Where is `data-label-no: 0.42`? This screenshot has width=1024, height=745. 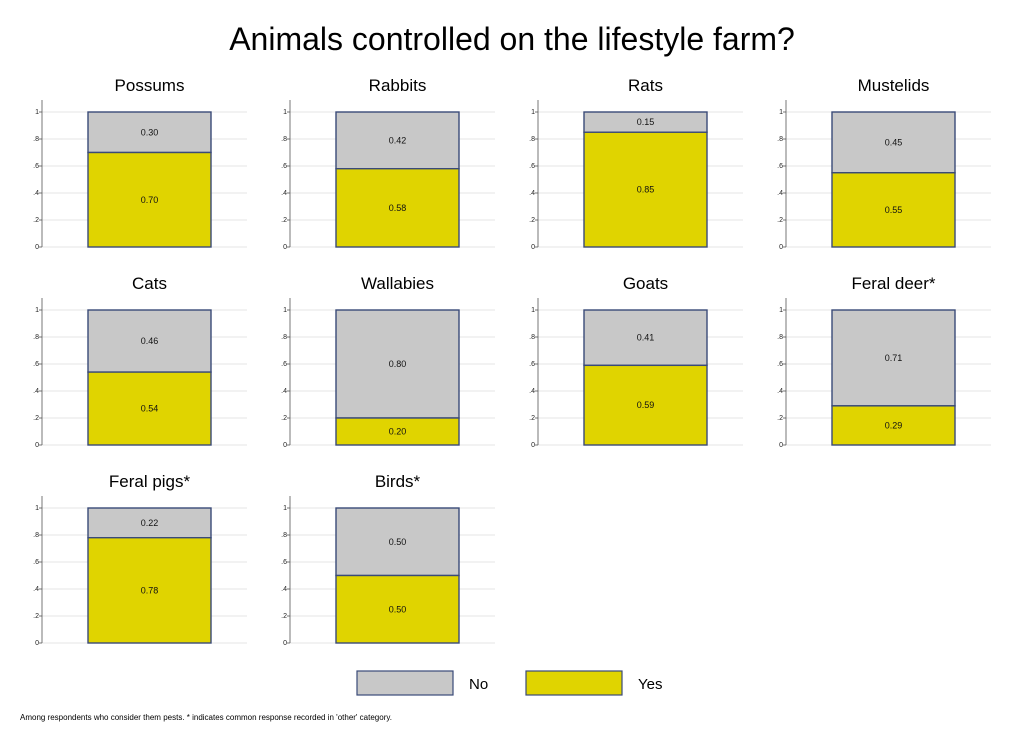
data-label-no: 0.42 is located at coordinates (398, 140).